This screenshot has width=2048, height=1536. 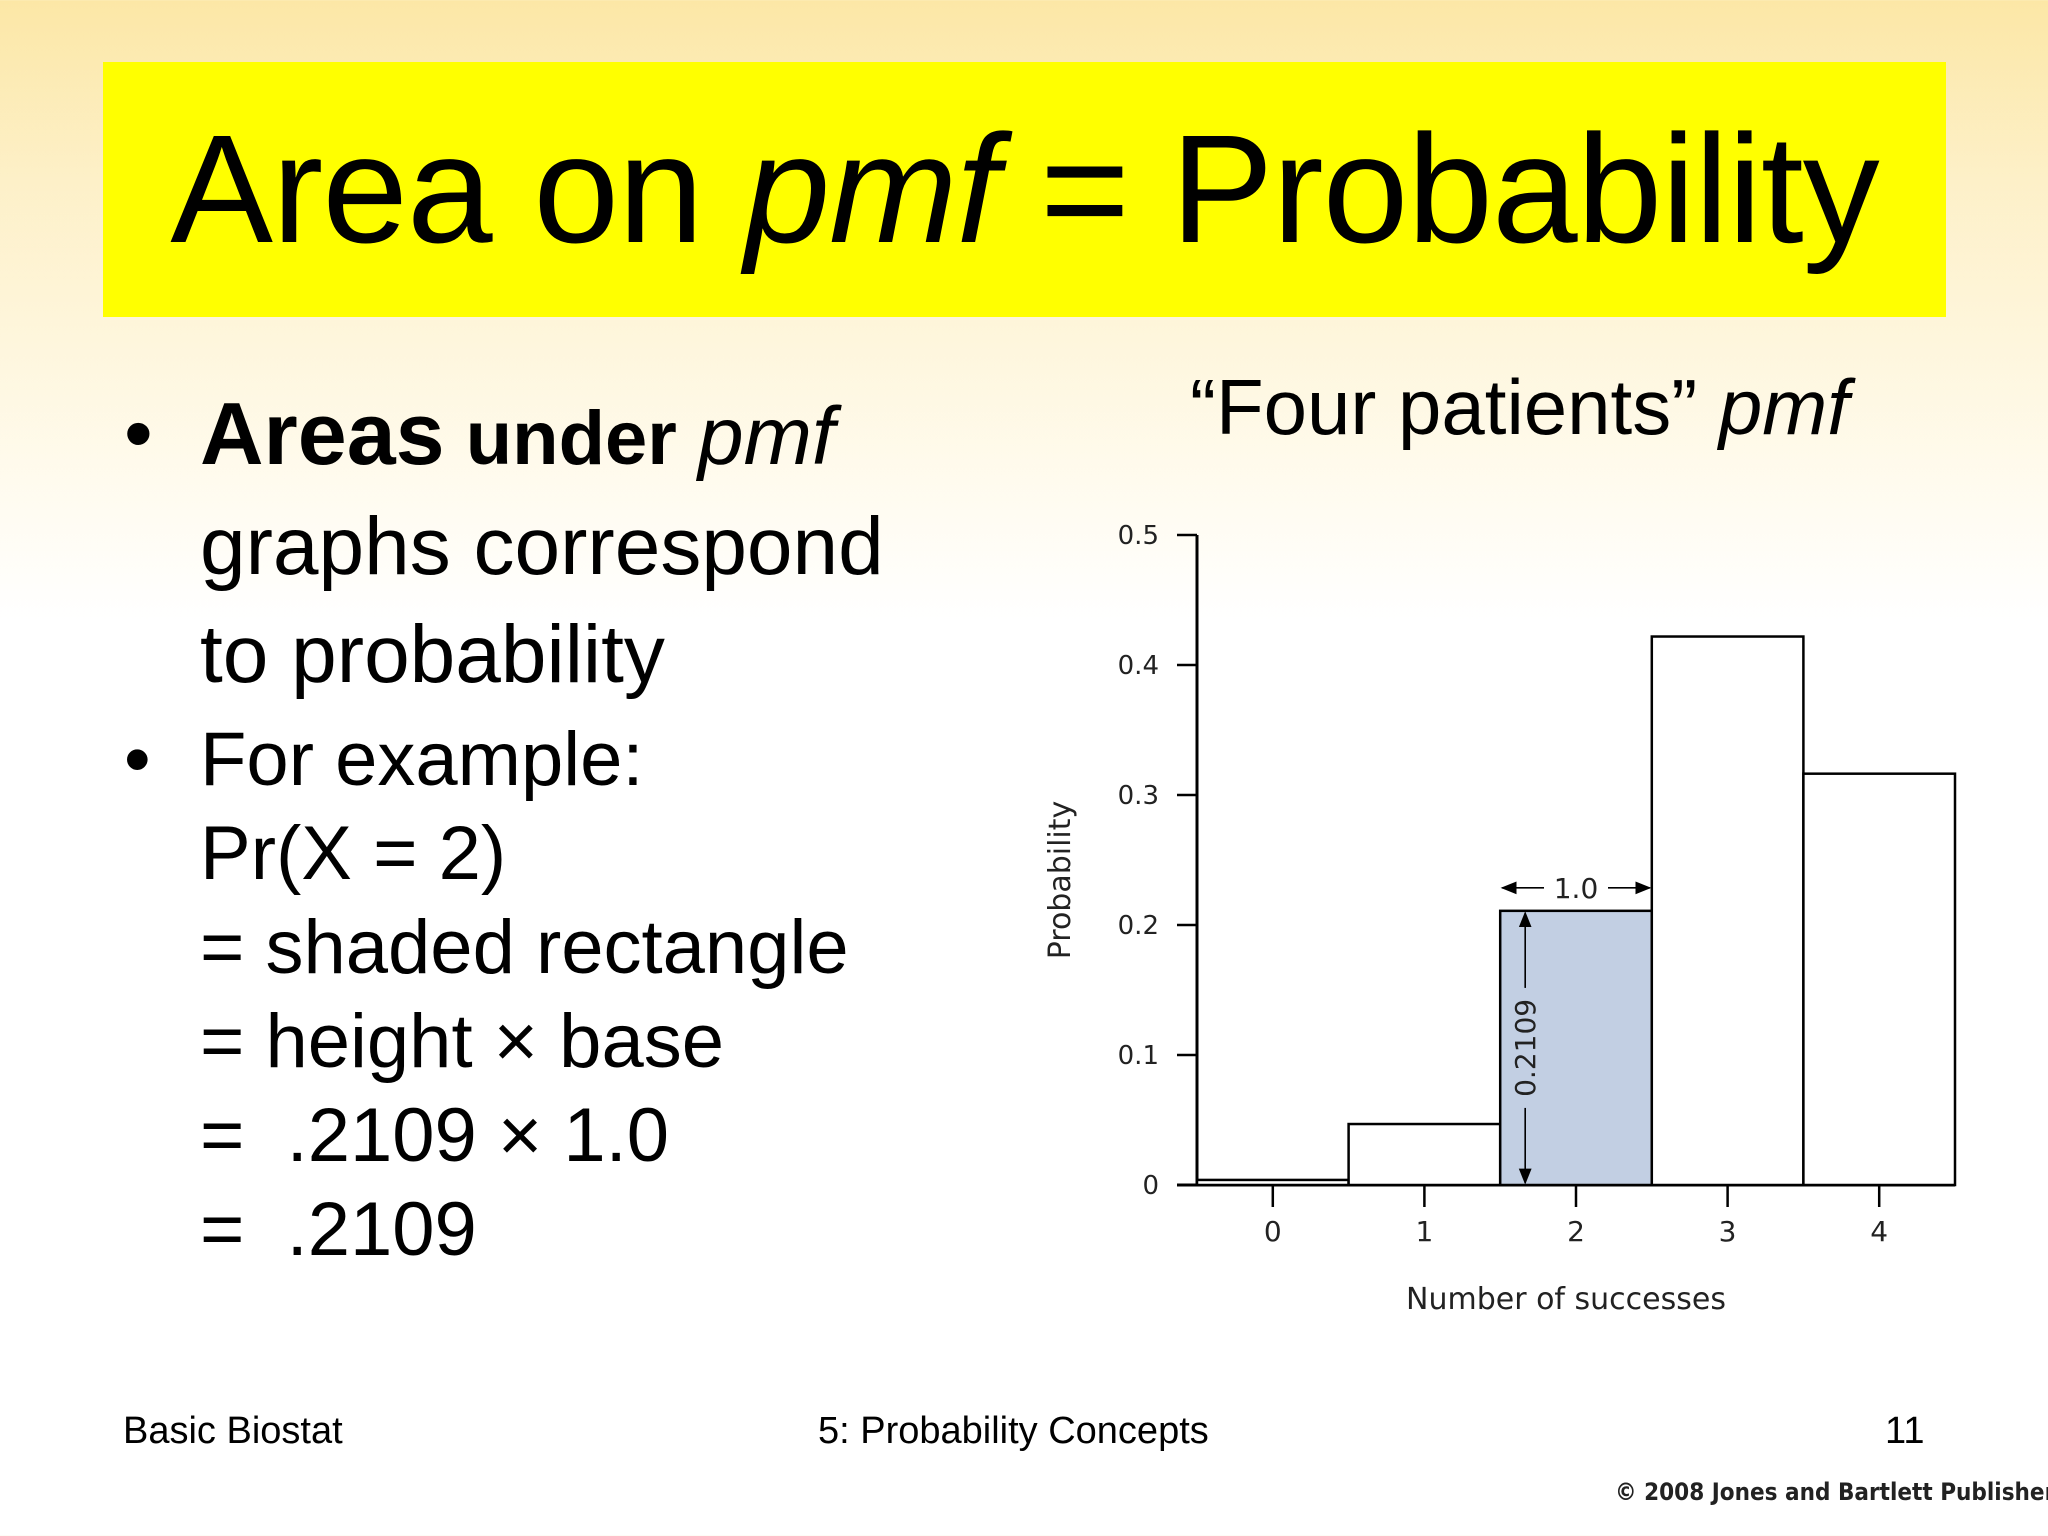 I want to click on x-tick-label: 2, so click(x=1576, y=1231).